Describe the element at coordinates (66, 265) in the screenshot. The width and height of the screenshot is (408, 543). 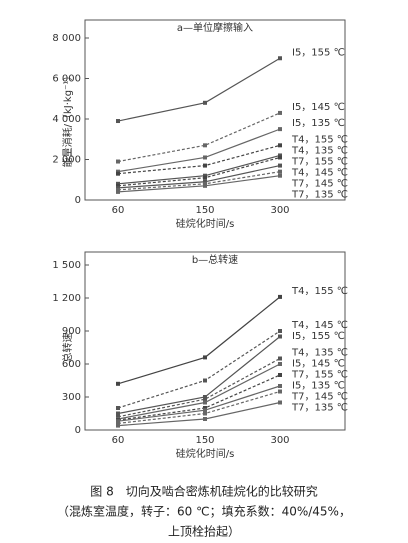
I see `y-tick-label: 1 500` at that location.